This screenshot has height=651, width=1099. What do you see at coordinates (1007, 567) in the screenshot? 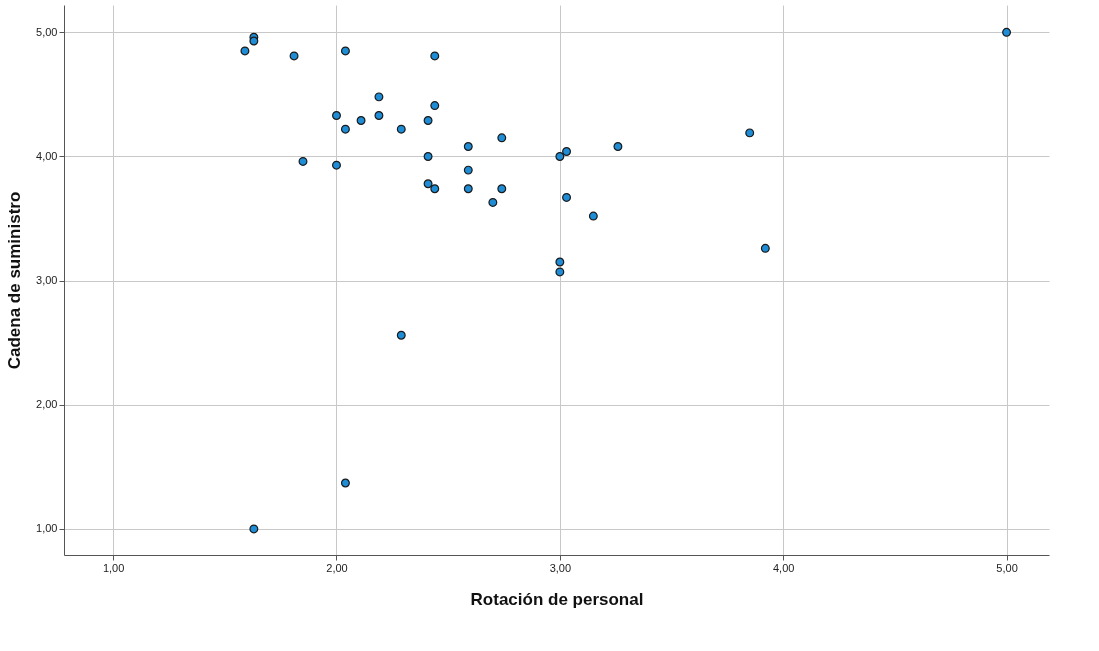
I see `x-tick-label: 5,00` at bounding box center [1007, 567].